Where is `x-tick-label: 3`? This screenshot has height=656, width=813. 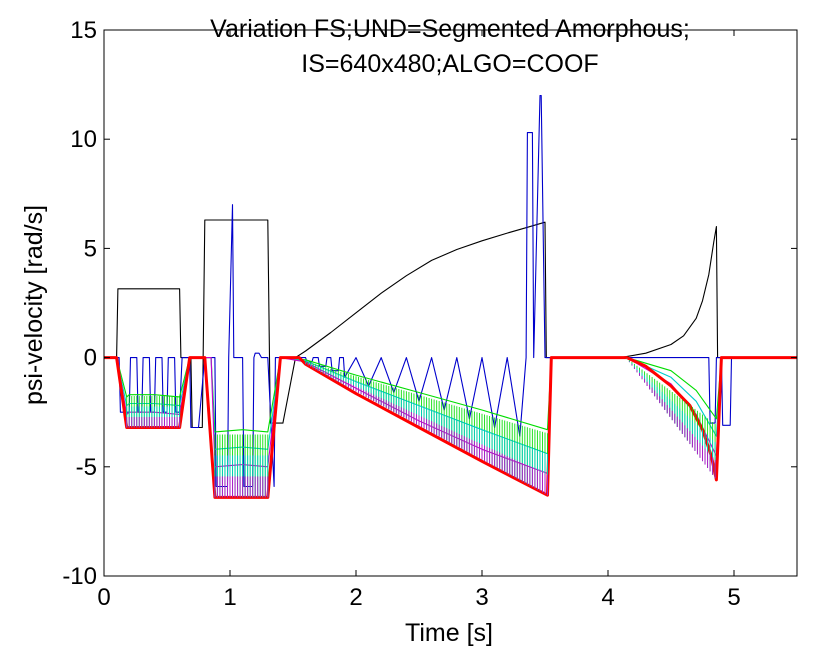 x-tick-label: 3 is located at coordinates (481, 597).